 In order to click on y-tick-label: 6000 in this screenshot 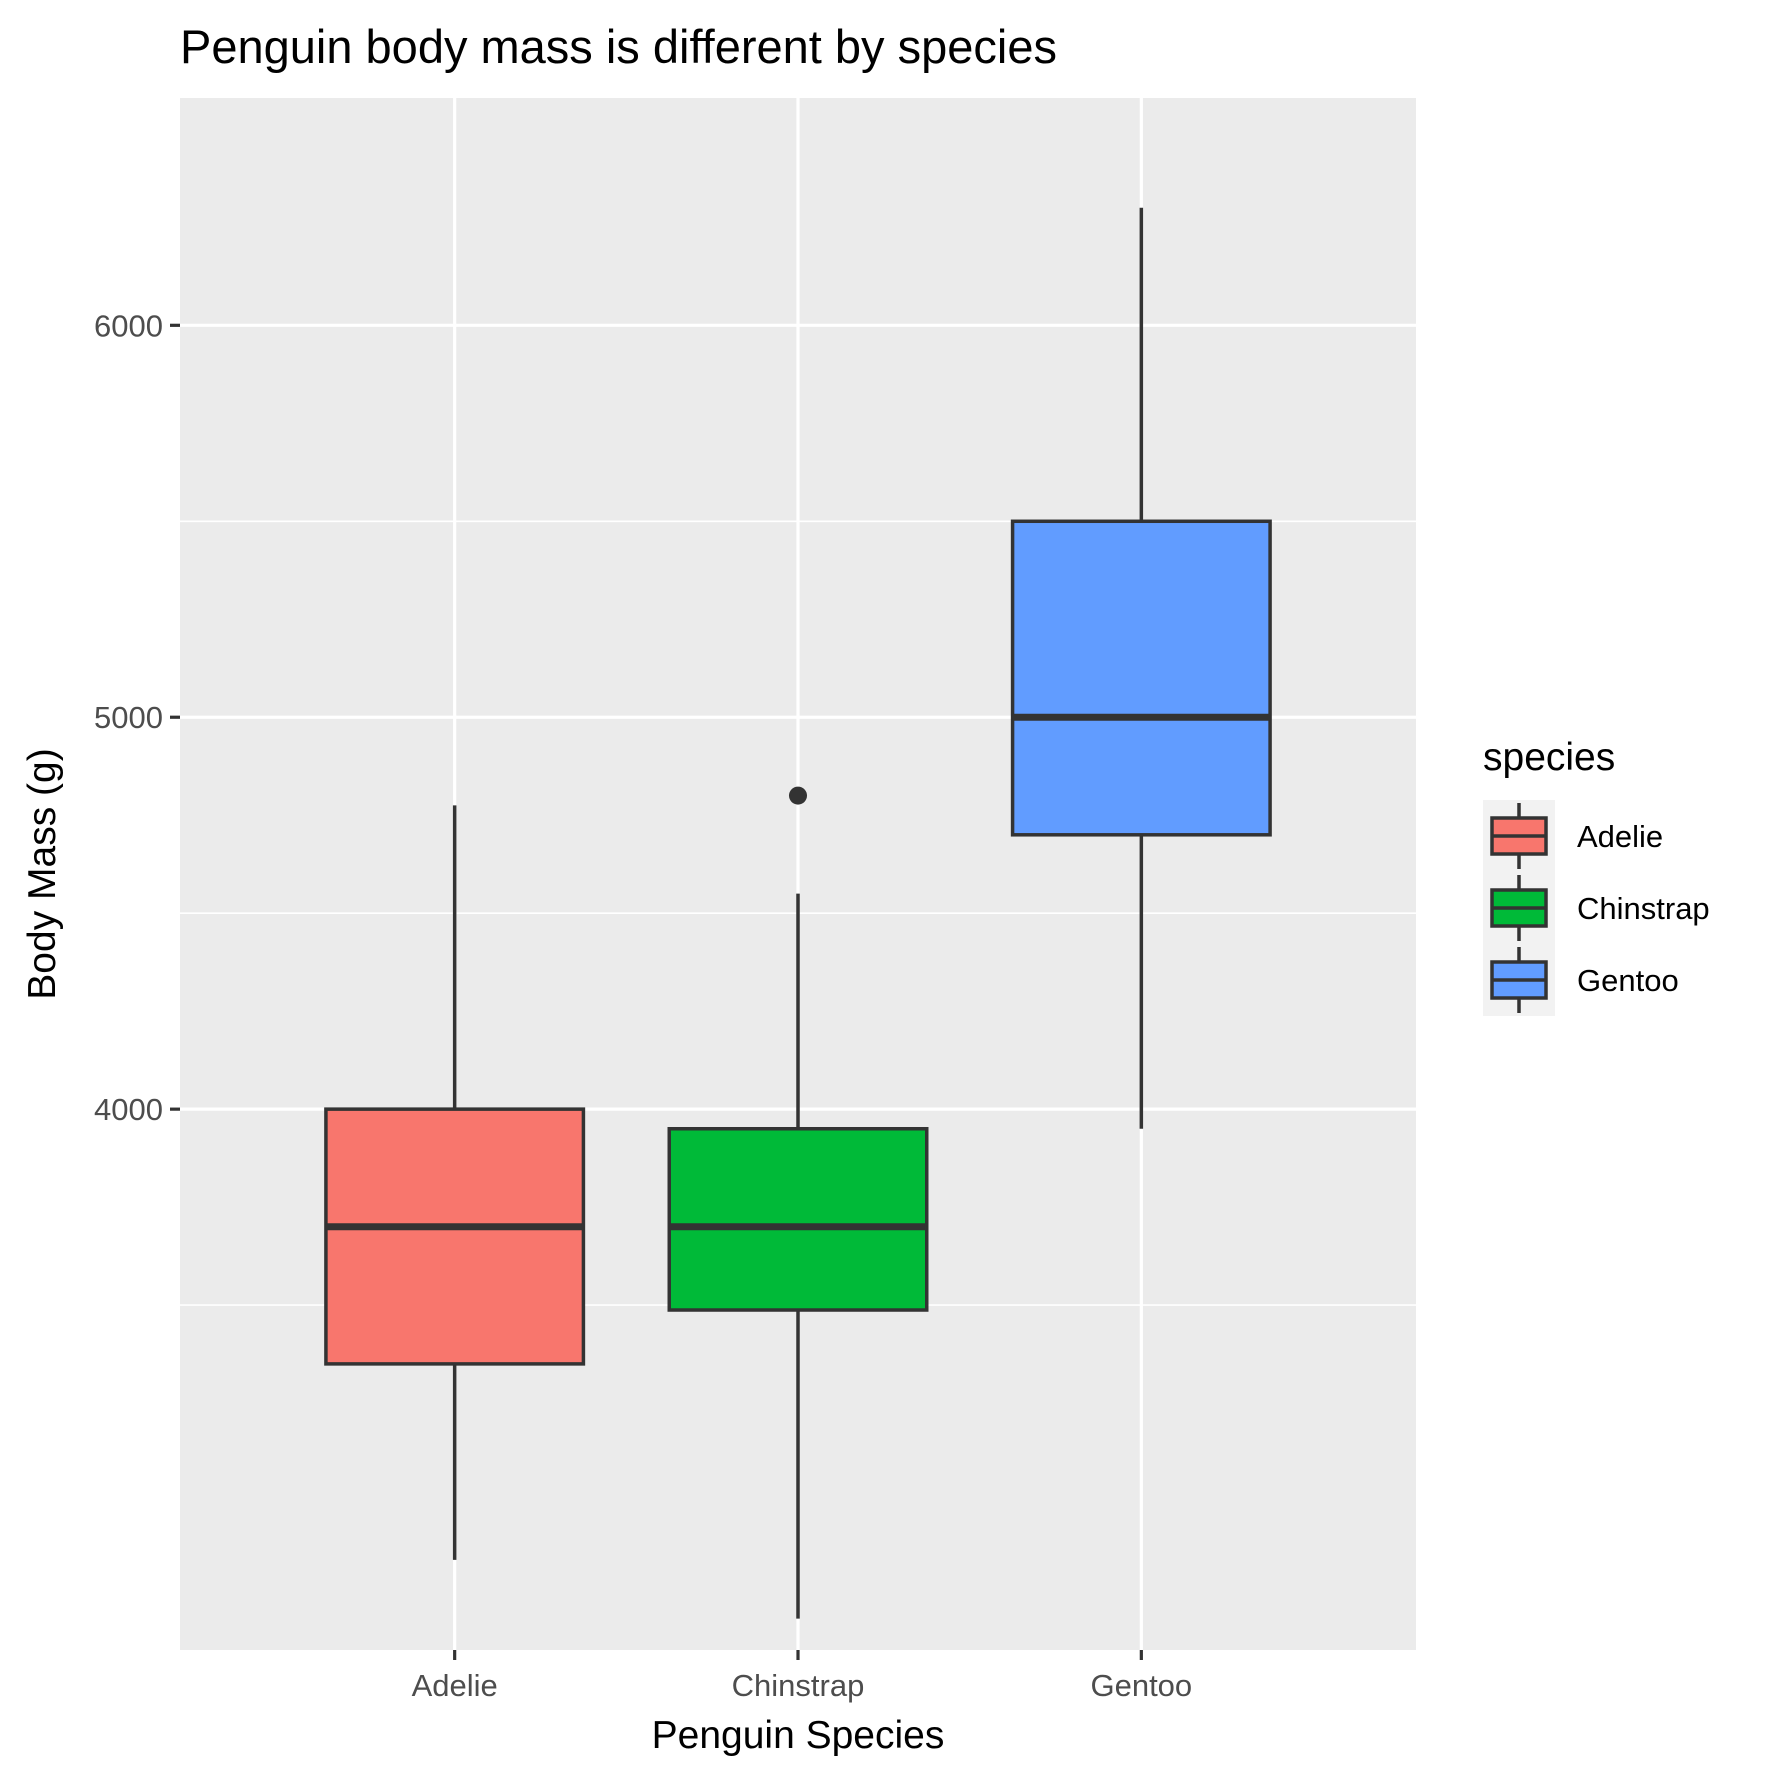, I will do `click(128, 325)`.